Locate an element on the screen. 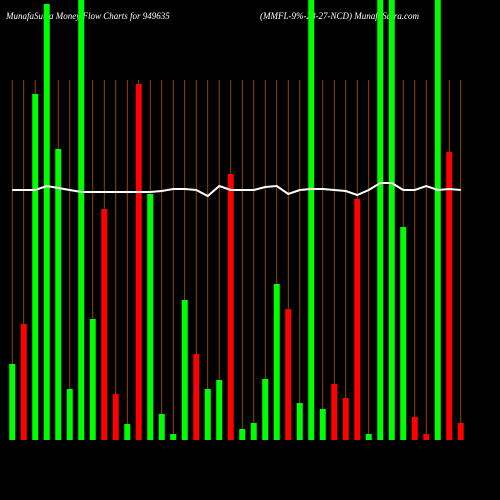  money-flow-line is located at coordinates (236, 190).